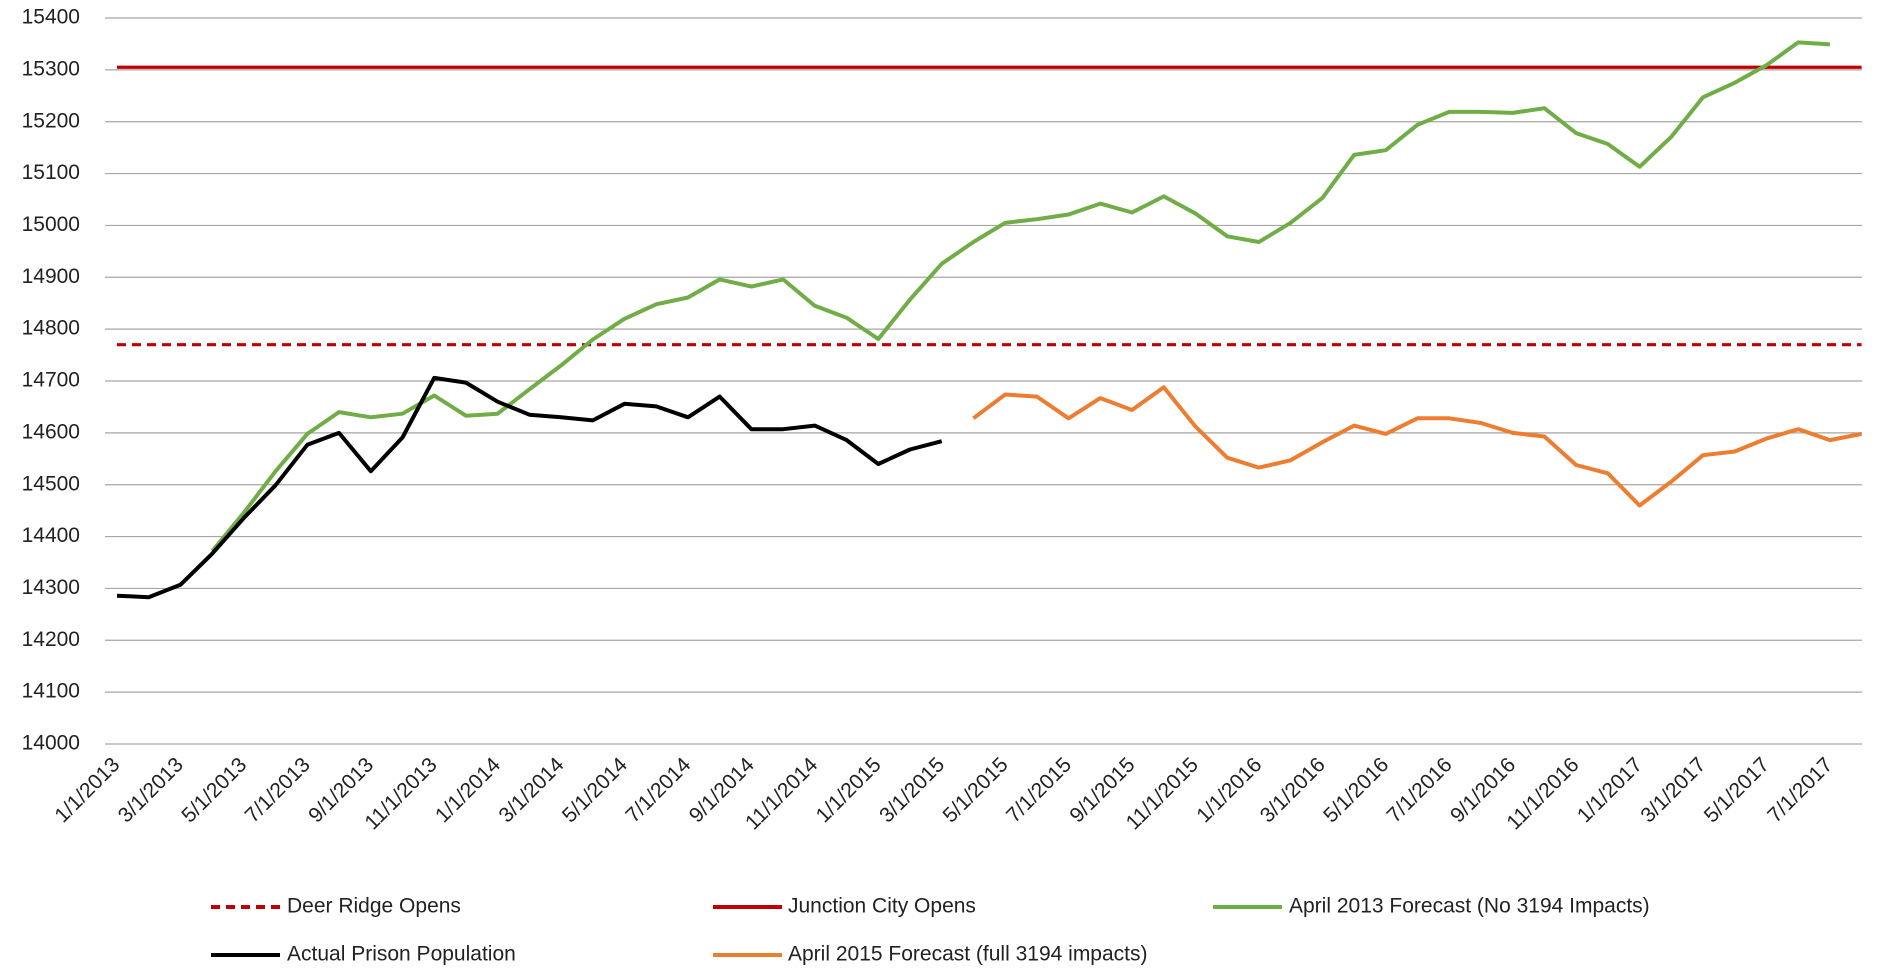 This screenshot has width=1878, height=968. I want to click on y-tick-label: 14800, so click(51, 328).